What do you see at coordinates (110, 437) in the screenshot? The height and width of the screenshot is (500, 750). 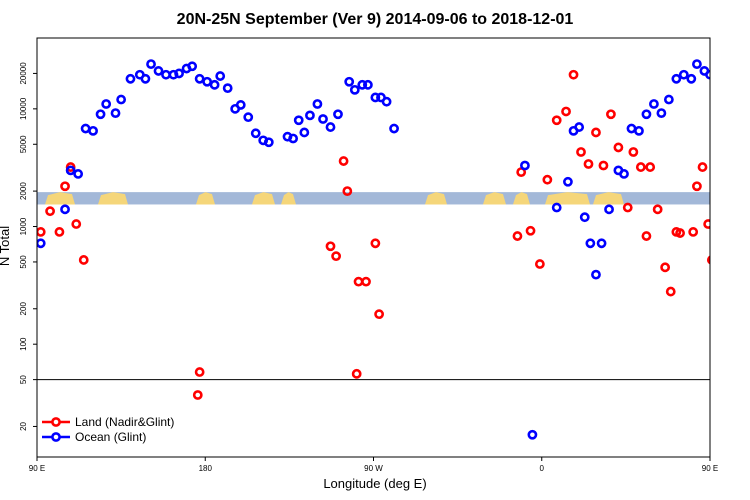 I see `legend-label: Ocean (Glint)` at bounding box center [110, 437].